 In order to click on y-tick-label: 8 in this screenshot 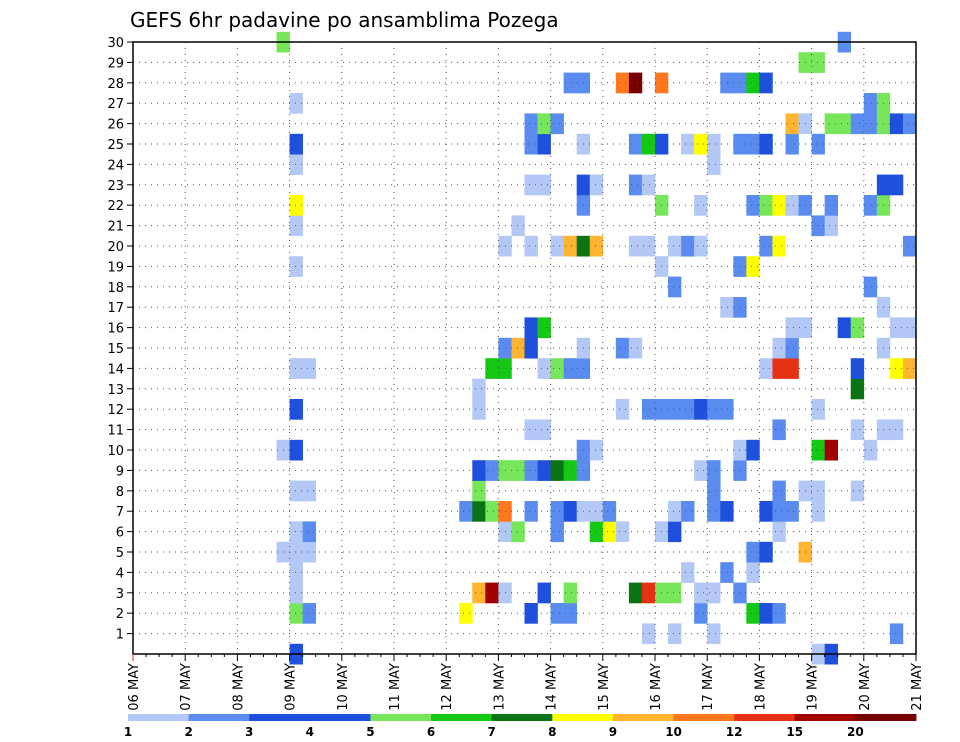, I will do `click(120, 492)`.